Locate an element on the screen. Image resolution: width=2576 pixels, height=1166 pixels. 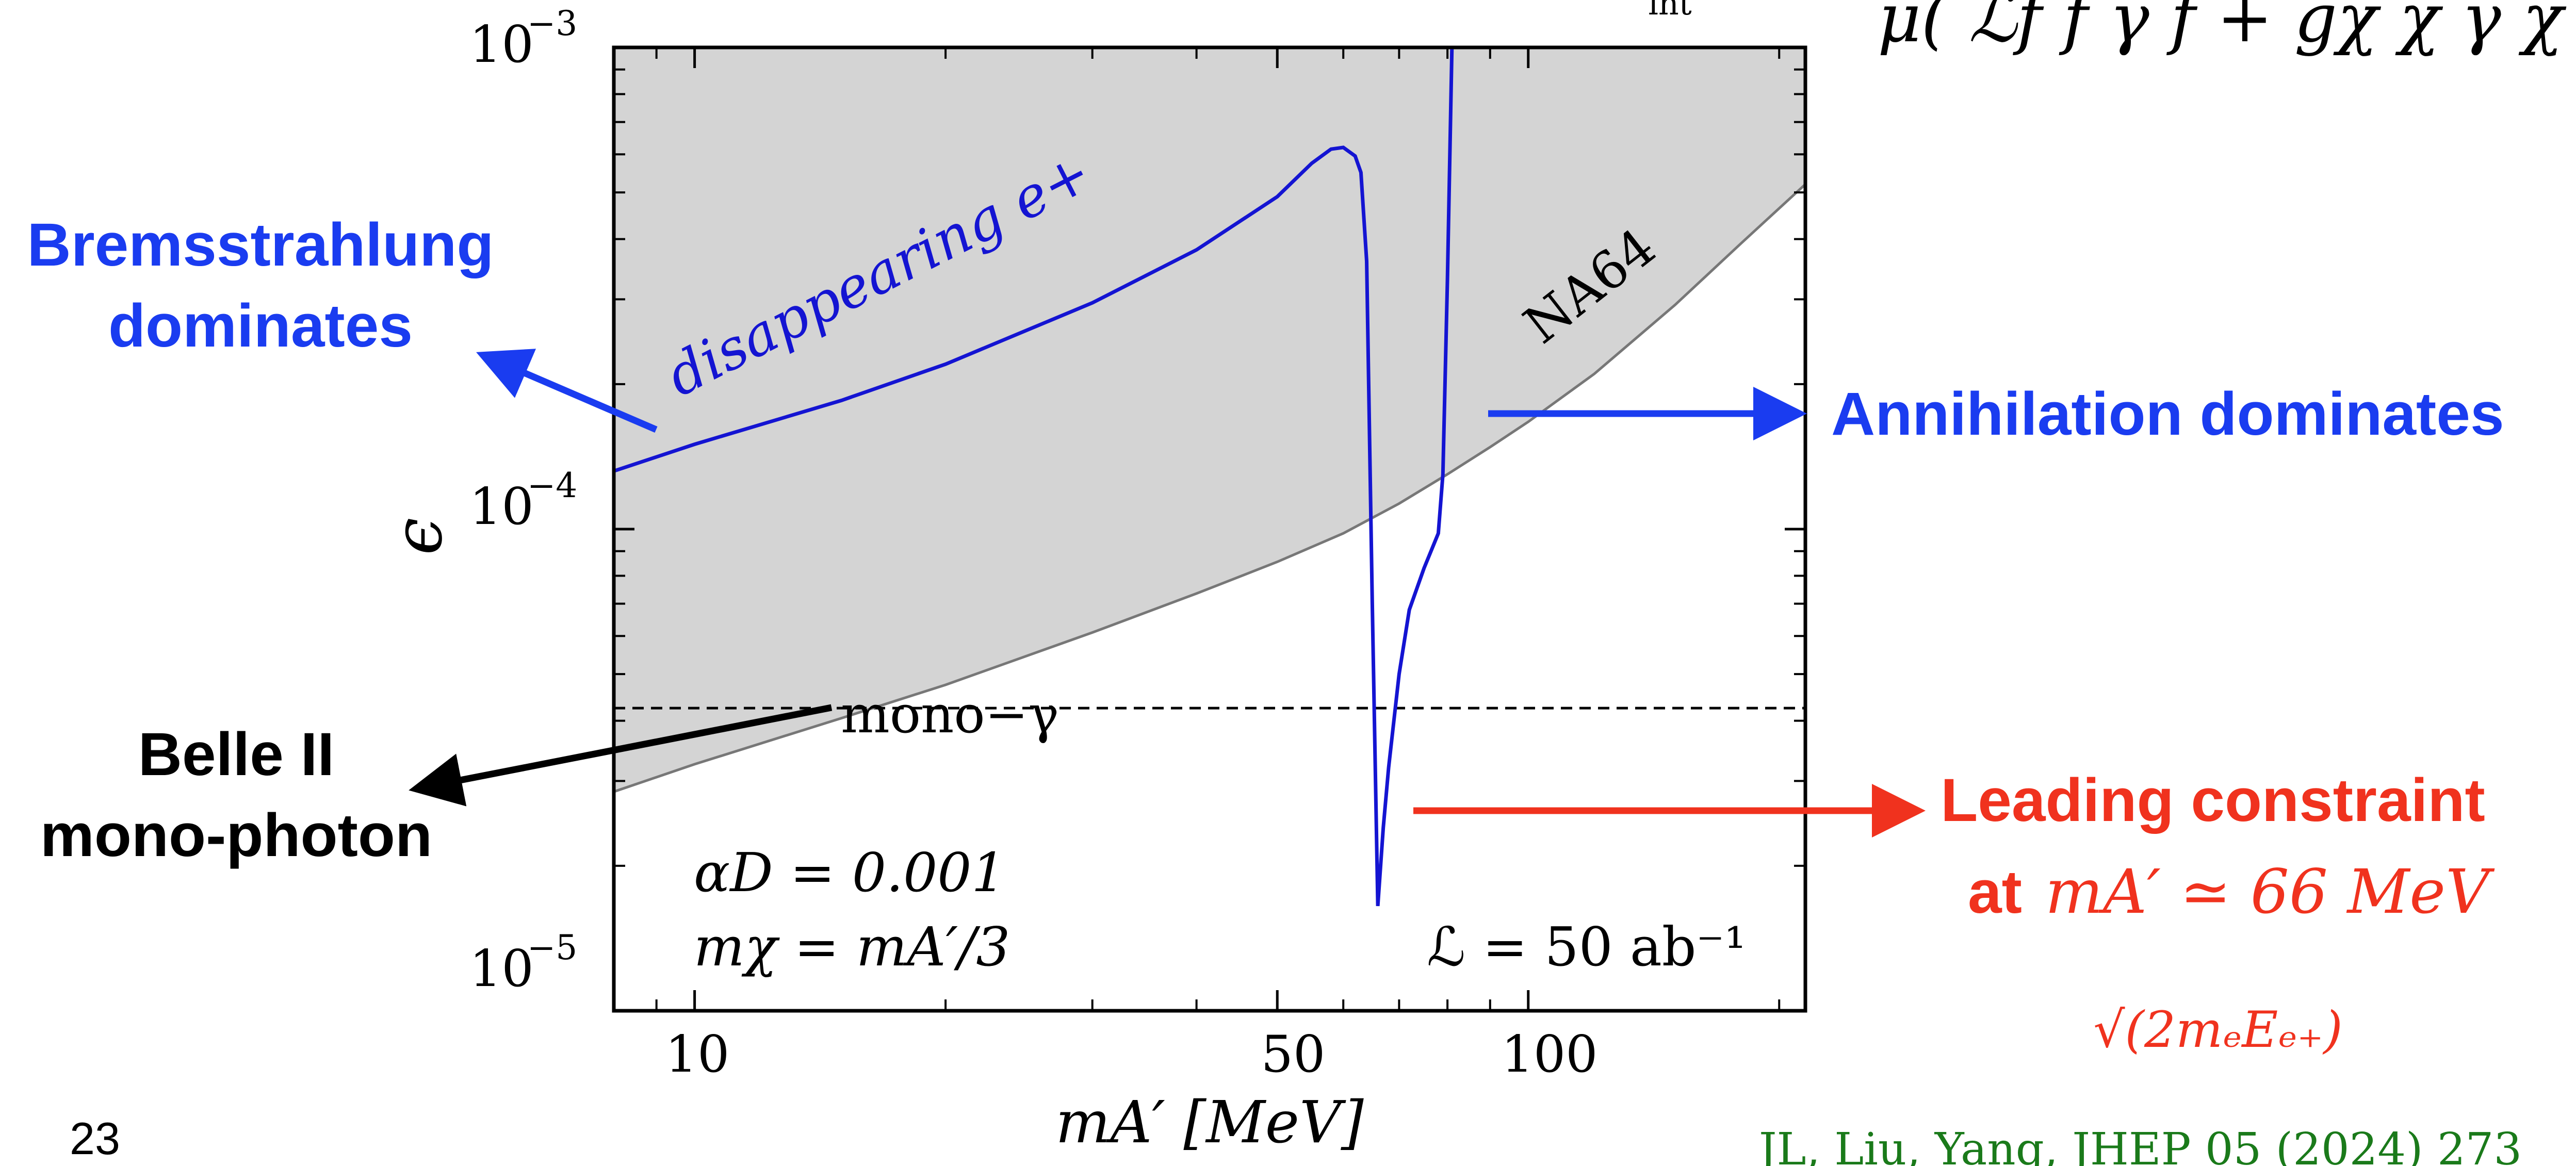
y-axis-label: ϵ is located at coordinates (418, 536).